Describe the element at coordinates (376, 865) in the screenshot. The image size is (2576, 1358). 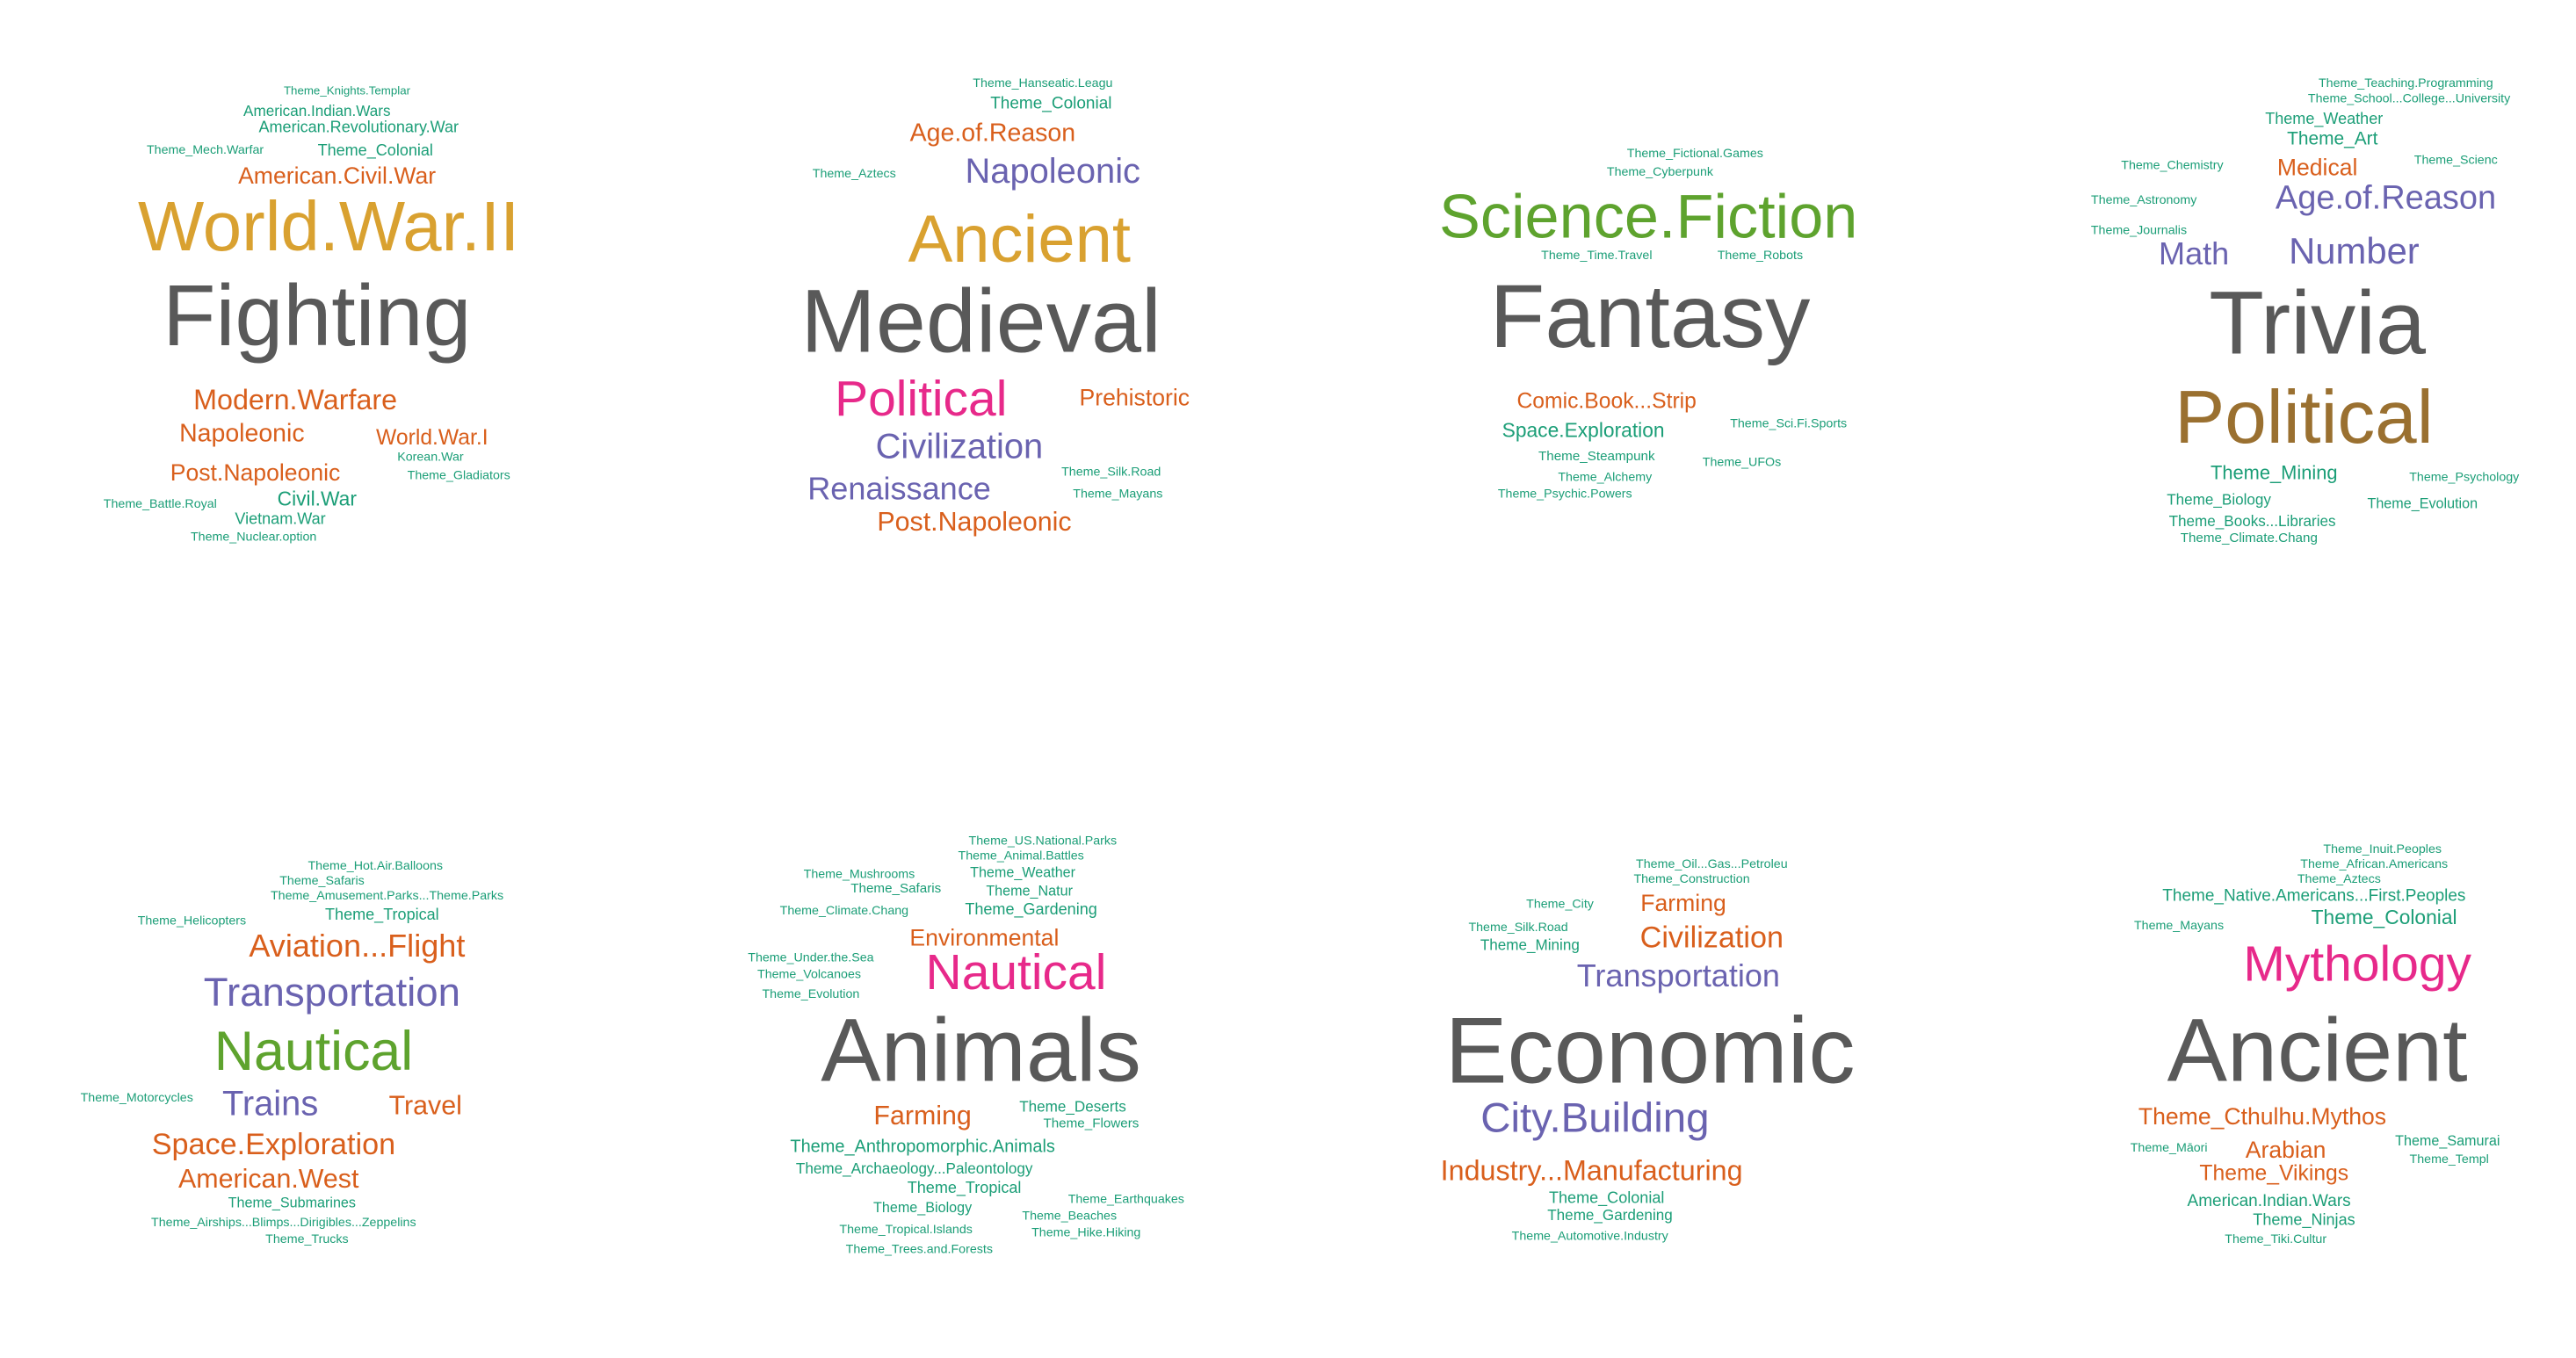
I see `word-theme-hot-air-balloons: Theme_Hot.Air.Balloons` at that location.